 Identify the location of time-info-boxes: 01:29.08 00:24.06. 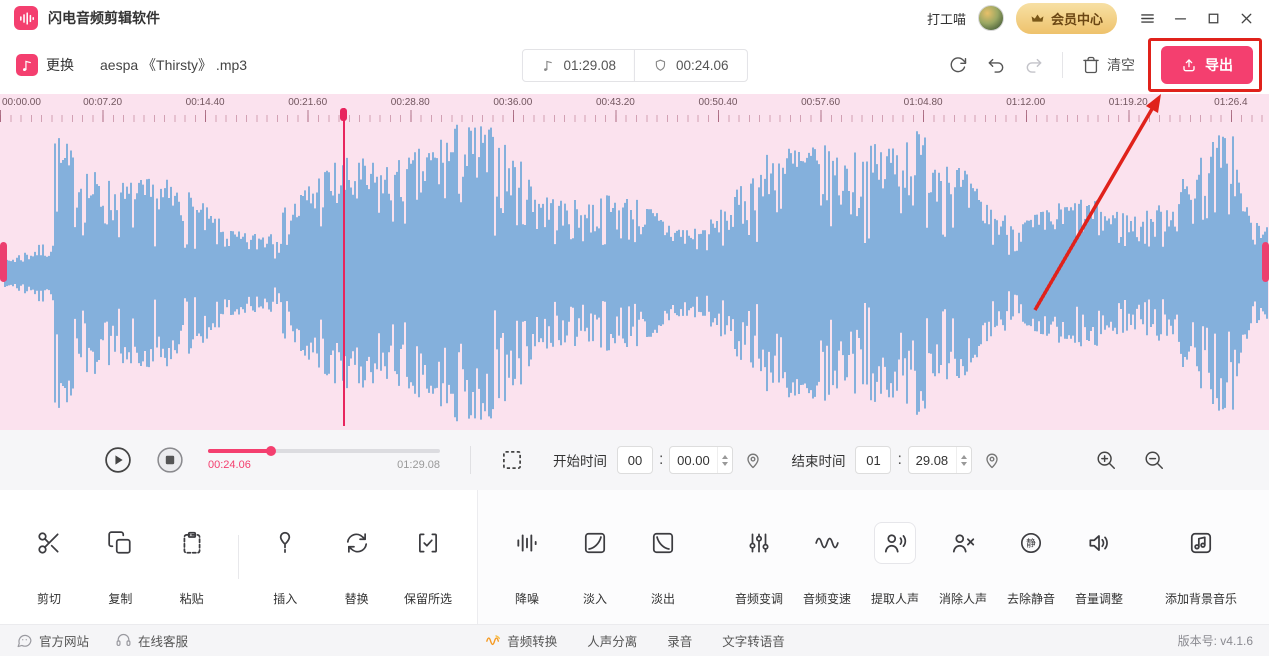
(634, 65).